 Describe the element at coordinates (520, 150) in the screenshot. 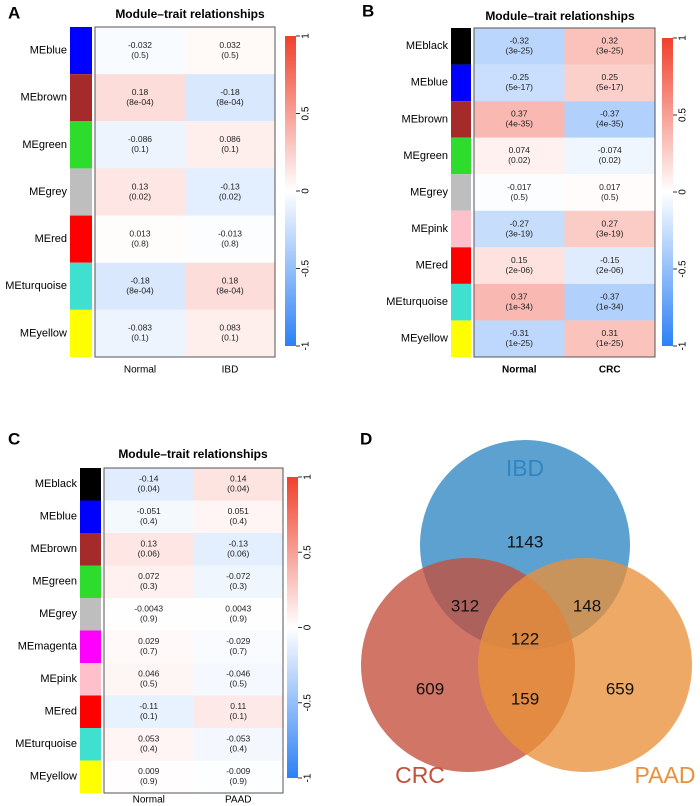

I see `cell-value: 0.074` at that location.